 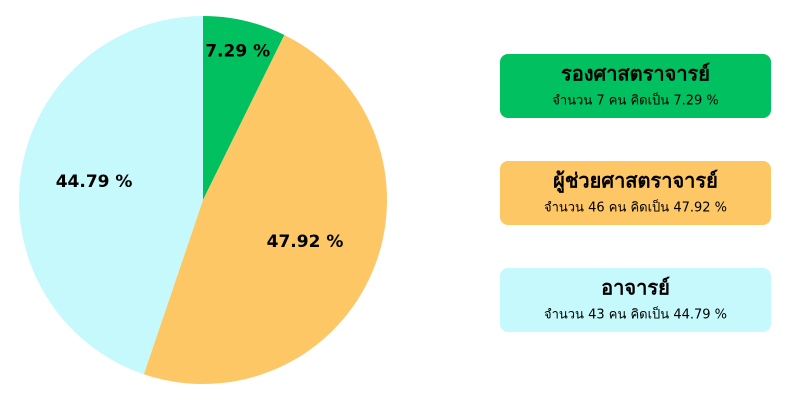 What do you see at coordinates (635, 100) in the screenshot?
I see `legend-description: จำนวน 7 คน คิดเป็น 7.29 %` at bounding box center [635, 100].